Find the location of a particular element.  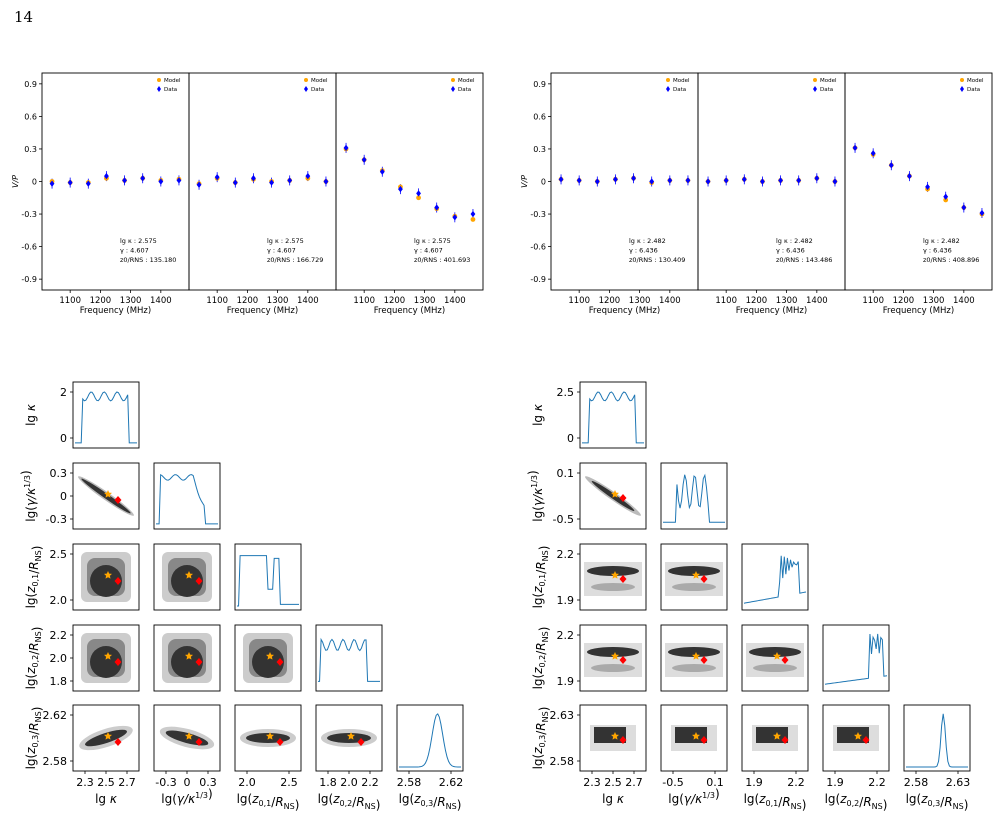

x-tick-label: 0.3 is located at coordinates (208, 782).